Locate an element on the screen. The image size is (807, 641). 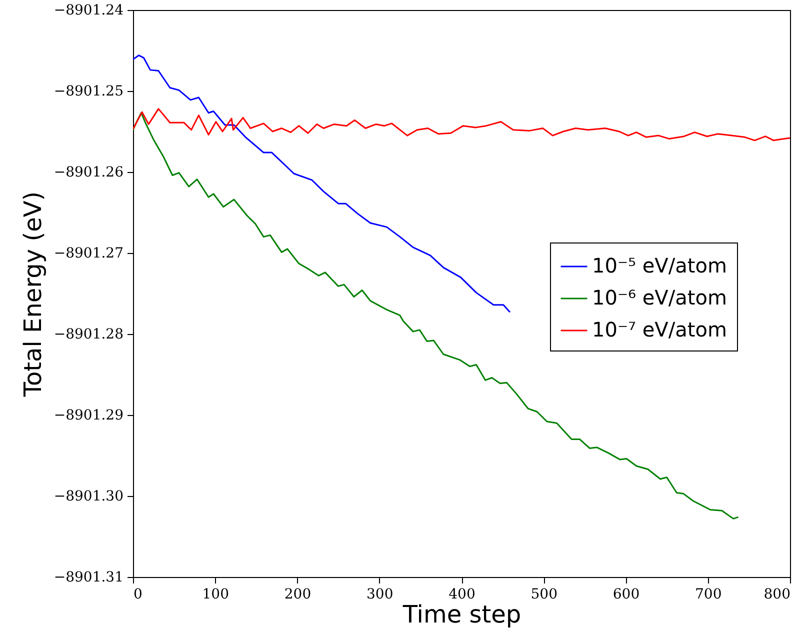
y-tick-label: −8901.26 is located at coordinates (89, 172).